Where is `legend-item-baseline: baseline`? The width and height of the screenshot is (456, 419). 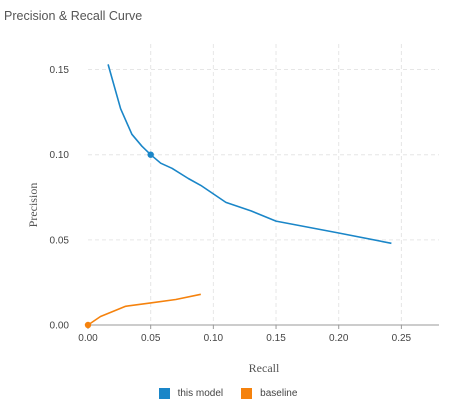
legend-item-baseline: baseline is located at coordinates (269, 393).